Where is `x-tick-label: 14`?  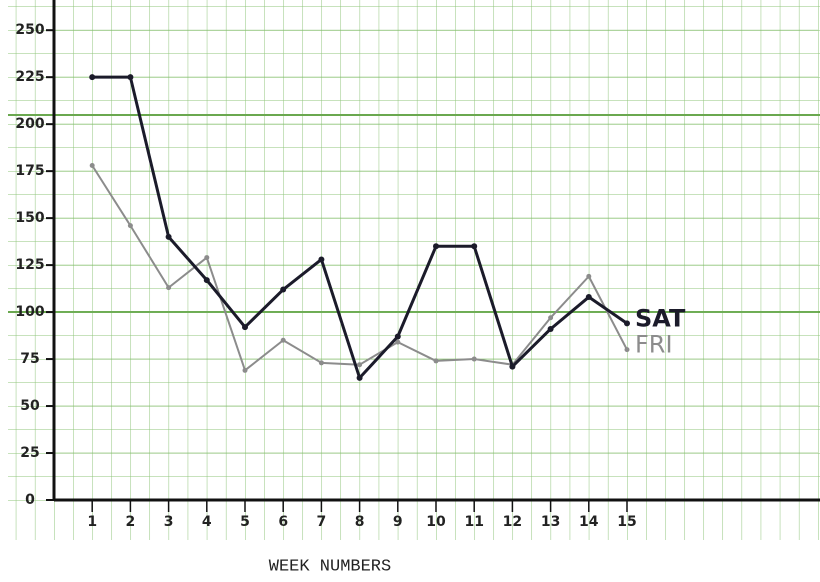 x-tick-label: 14 is located at coordinates (589, 522).